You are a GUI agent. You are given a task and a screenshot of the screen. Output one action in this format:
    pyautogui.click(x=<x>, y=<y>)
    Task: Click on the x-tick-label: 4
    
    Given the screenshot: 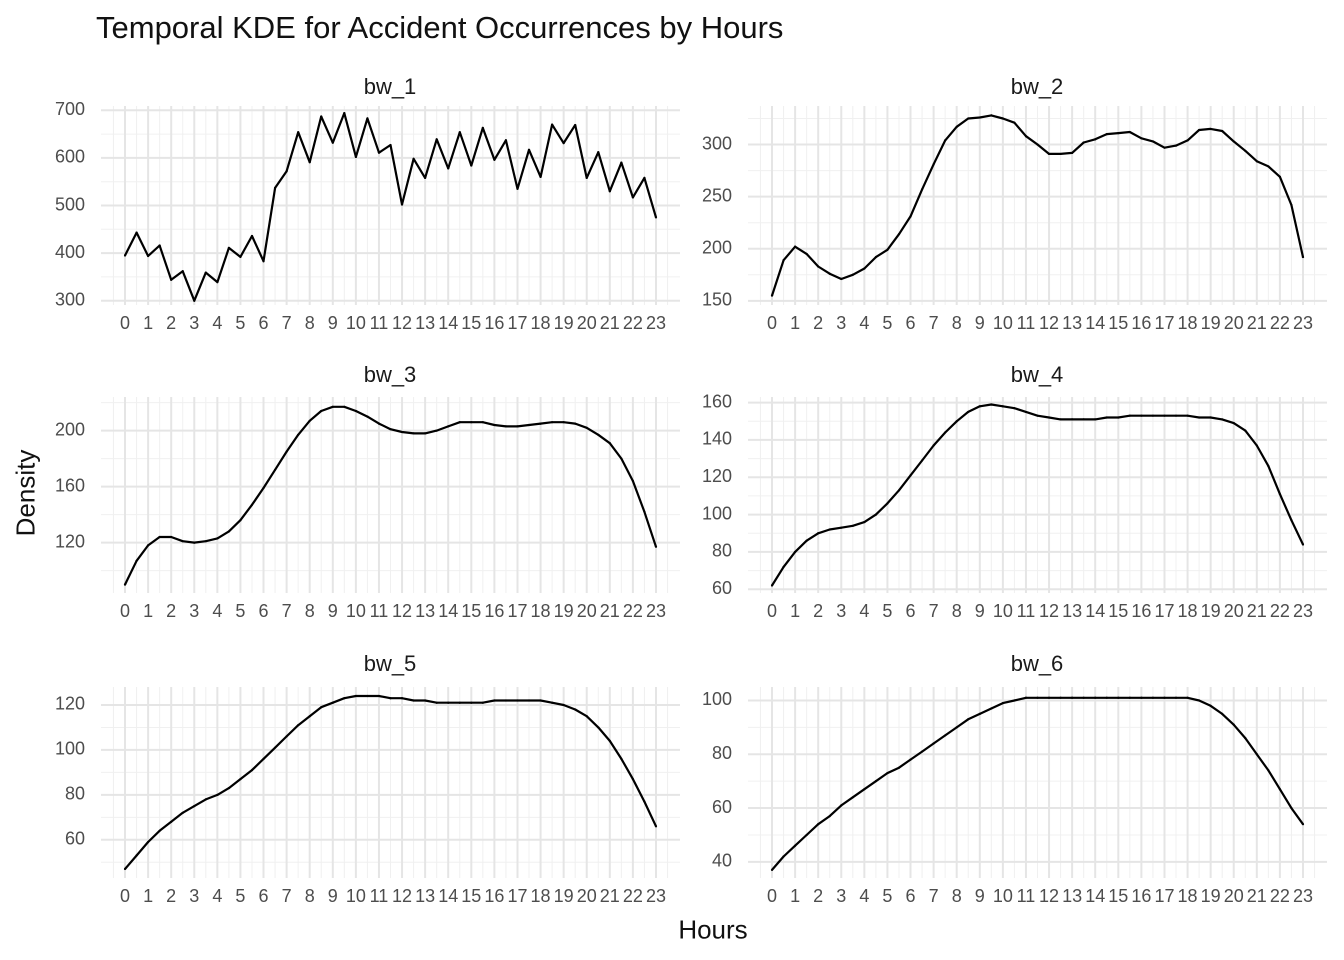 What is the action you would take?
    pyautogui.click(x=864, y=896)
    